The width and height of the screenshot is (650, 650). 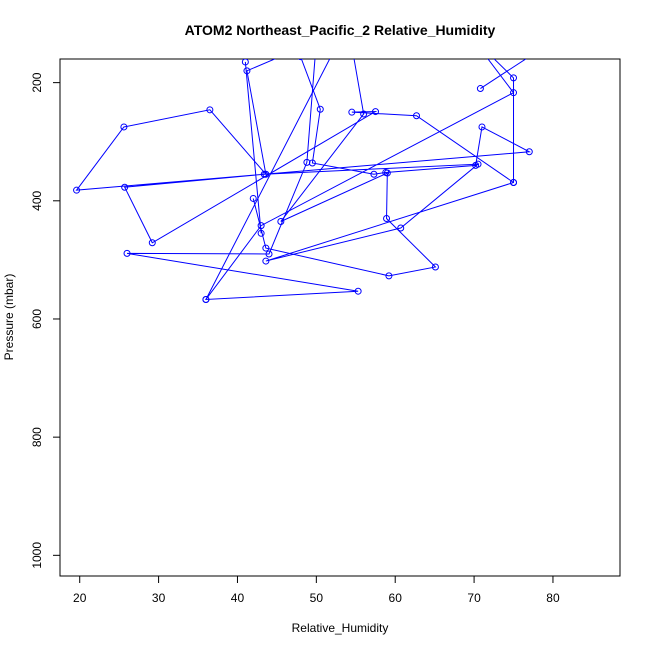 I want to click on x-axis-label: Relative_Humidity, so click(x=340, y=628).